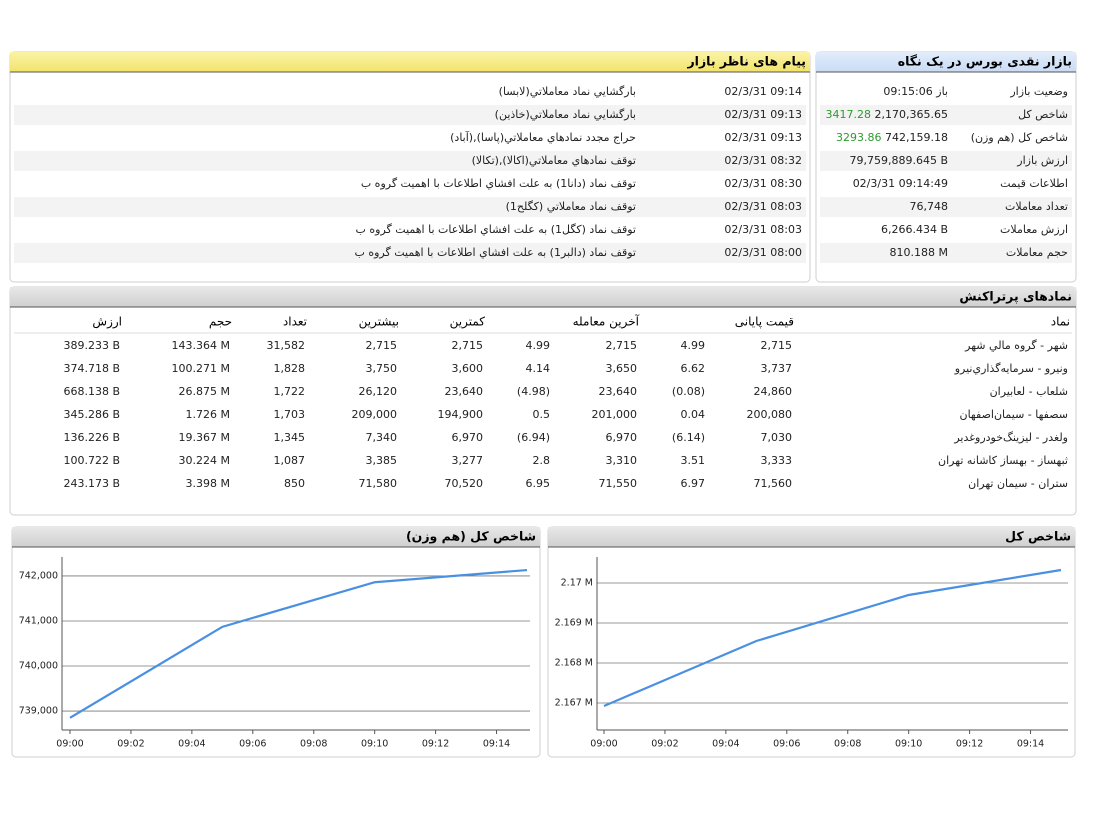  I want to click on table-cell: 100.271 M, so click(201, 368).